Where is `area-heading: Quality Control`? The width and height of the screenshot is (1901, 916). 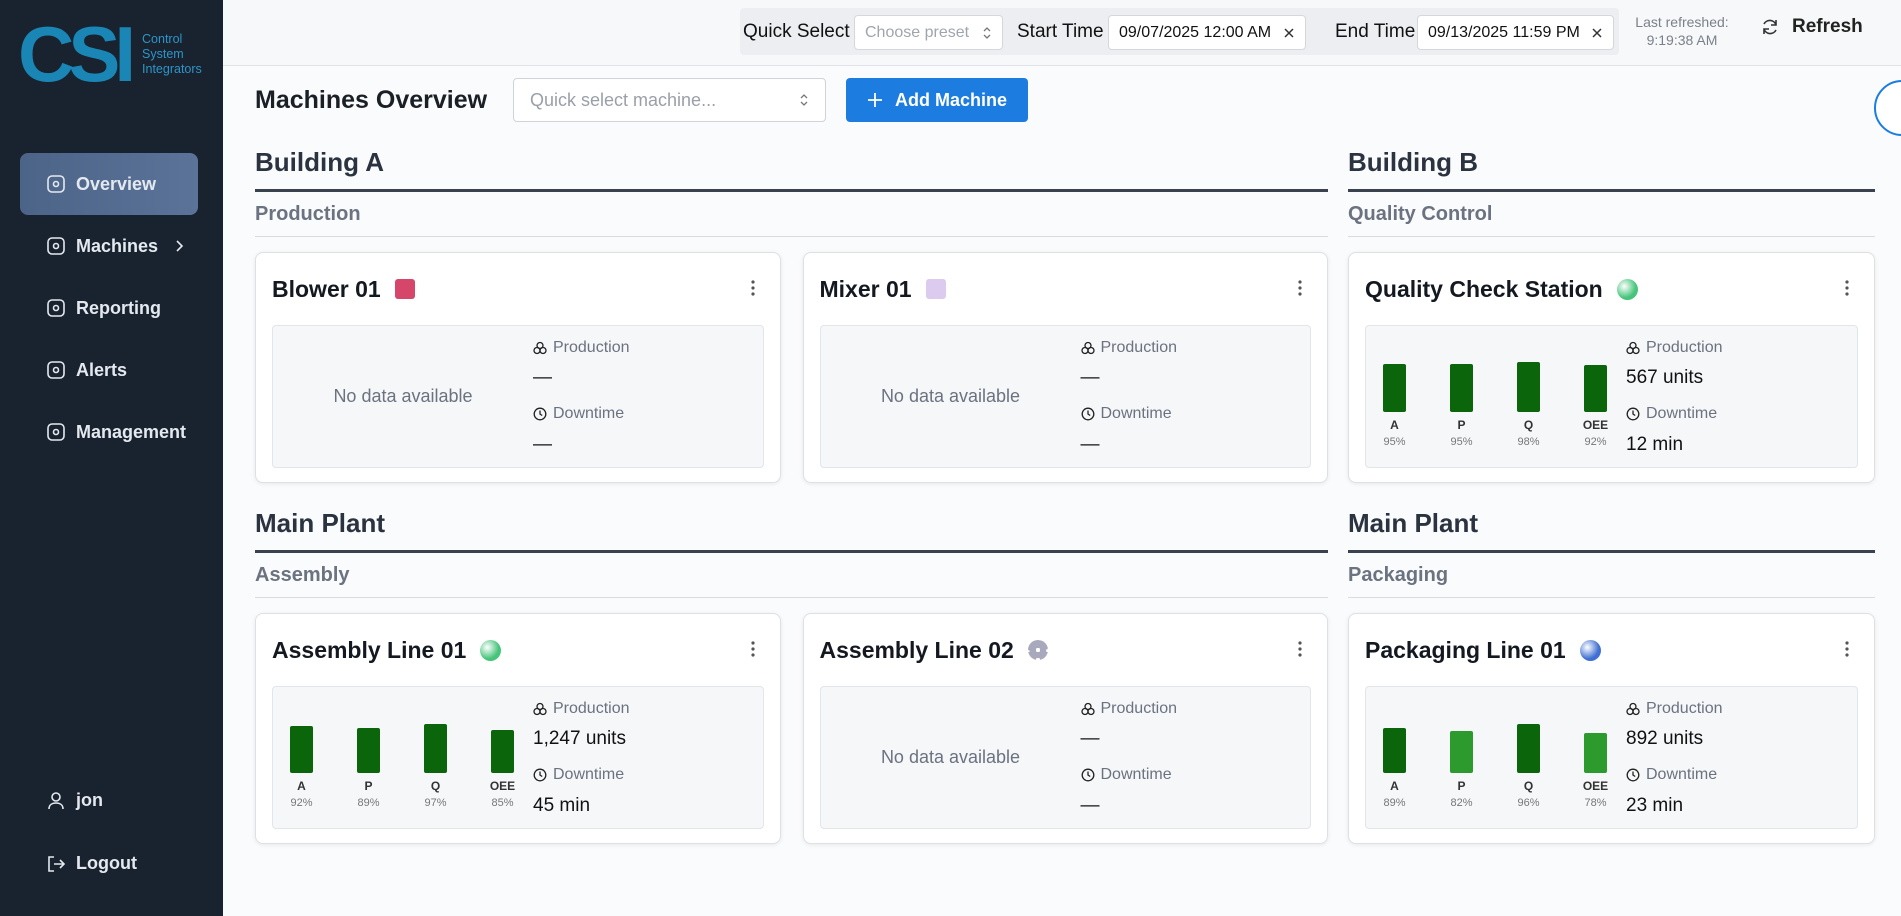 area-heading: Quality Control is located at coordinates (1611, 219).